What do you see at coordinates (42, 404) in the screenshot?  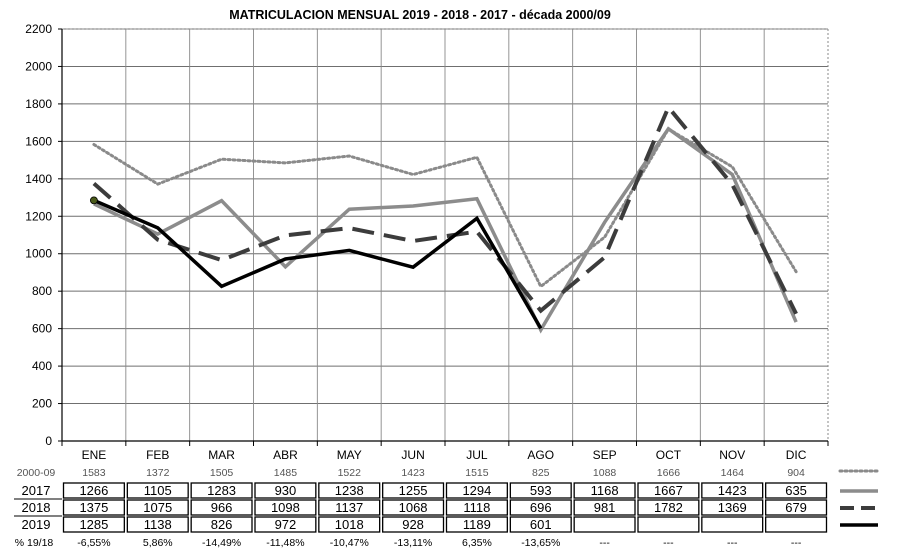 I see `y-tick-label: 200` at bounding box center [42, 404].